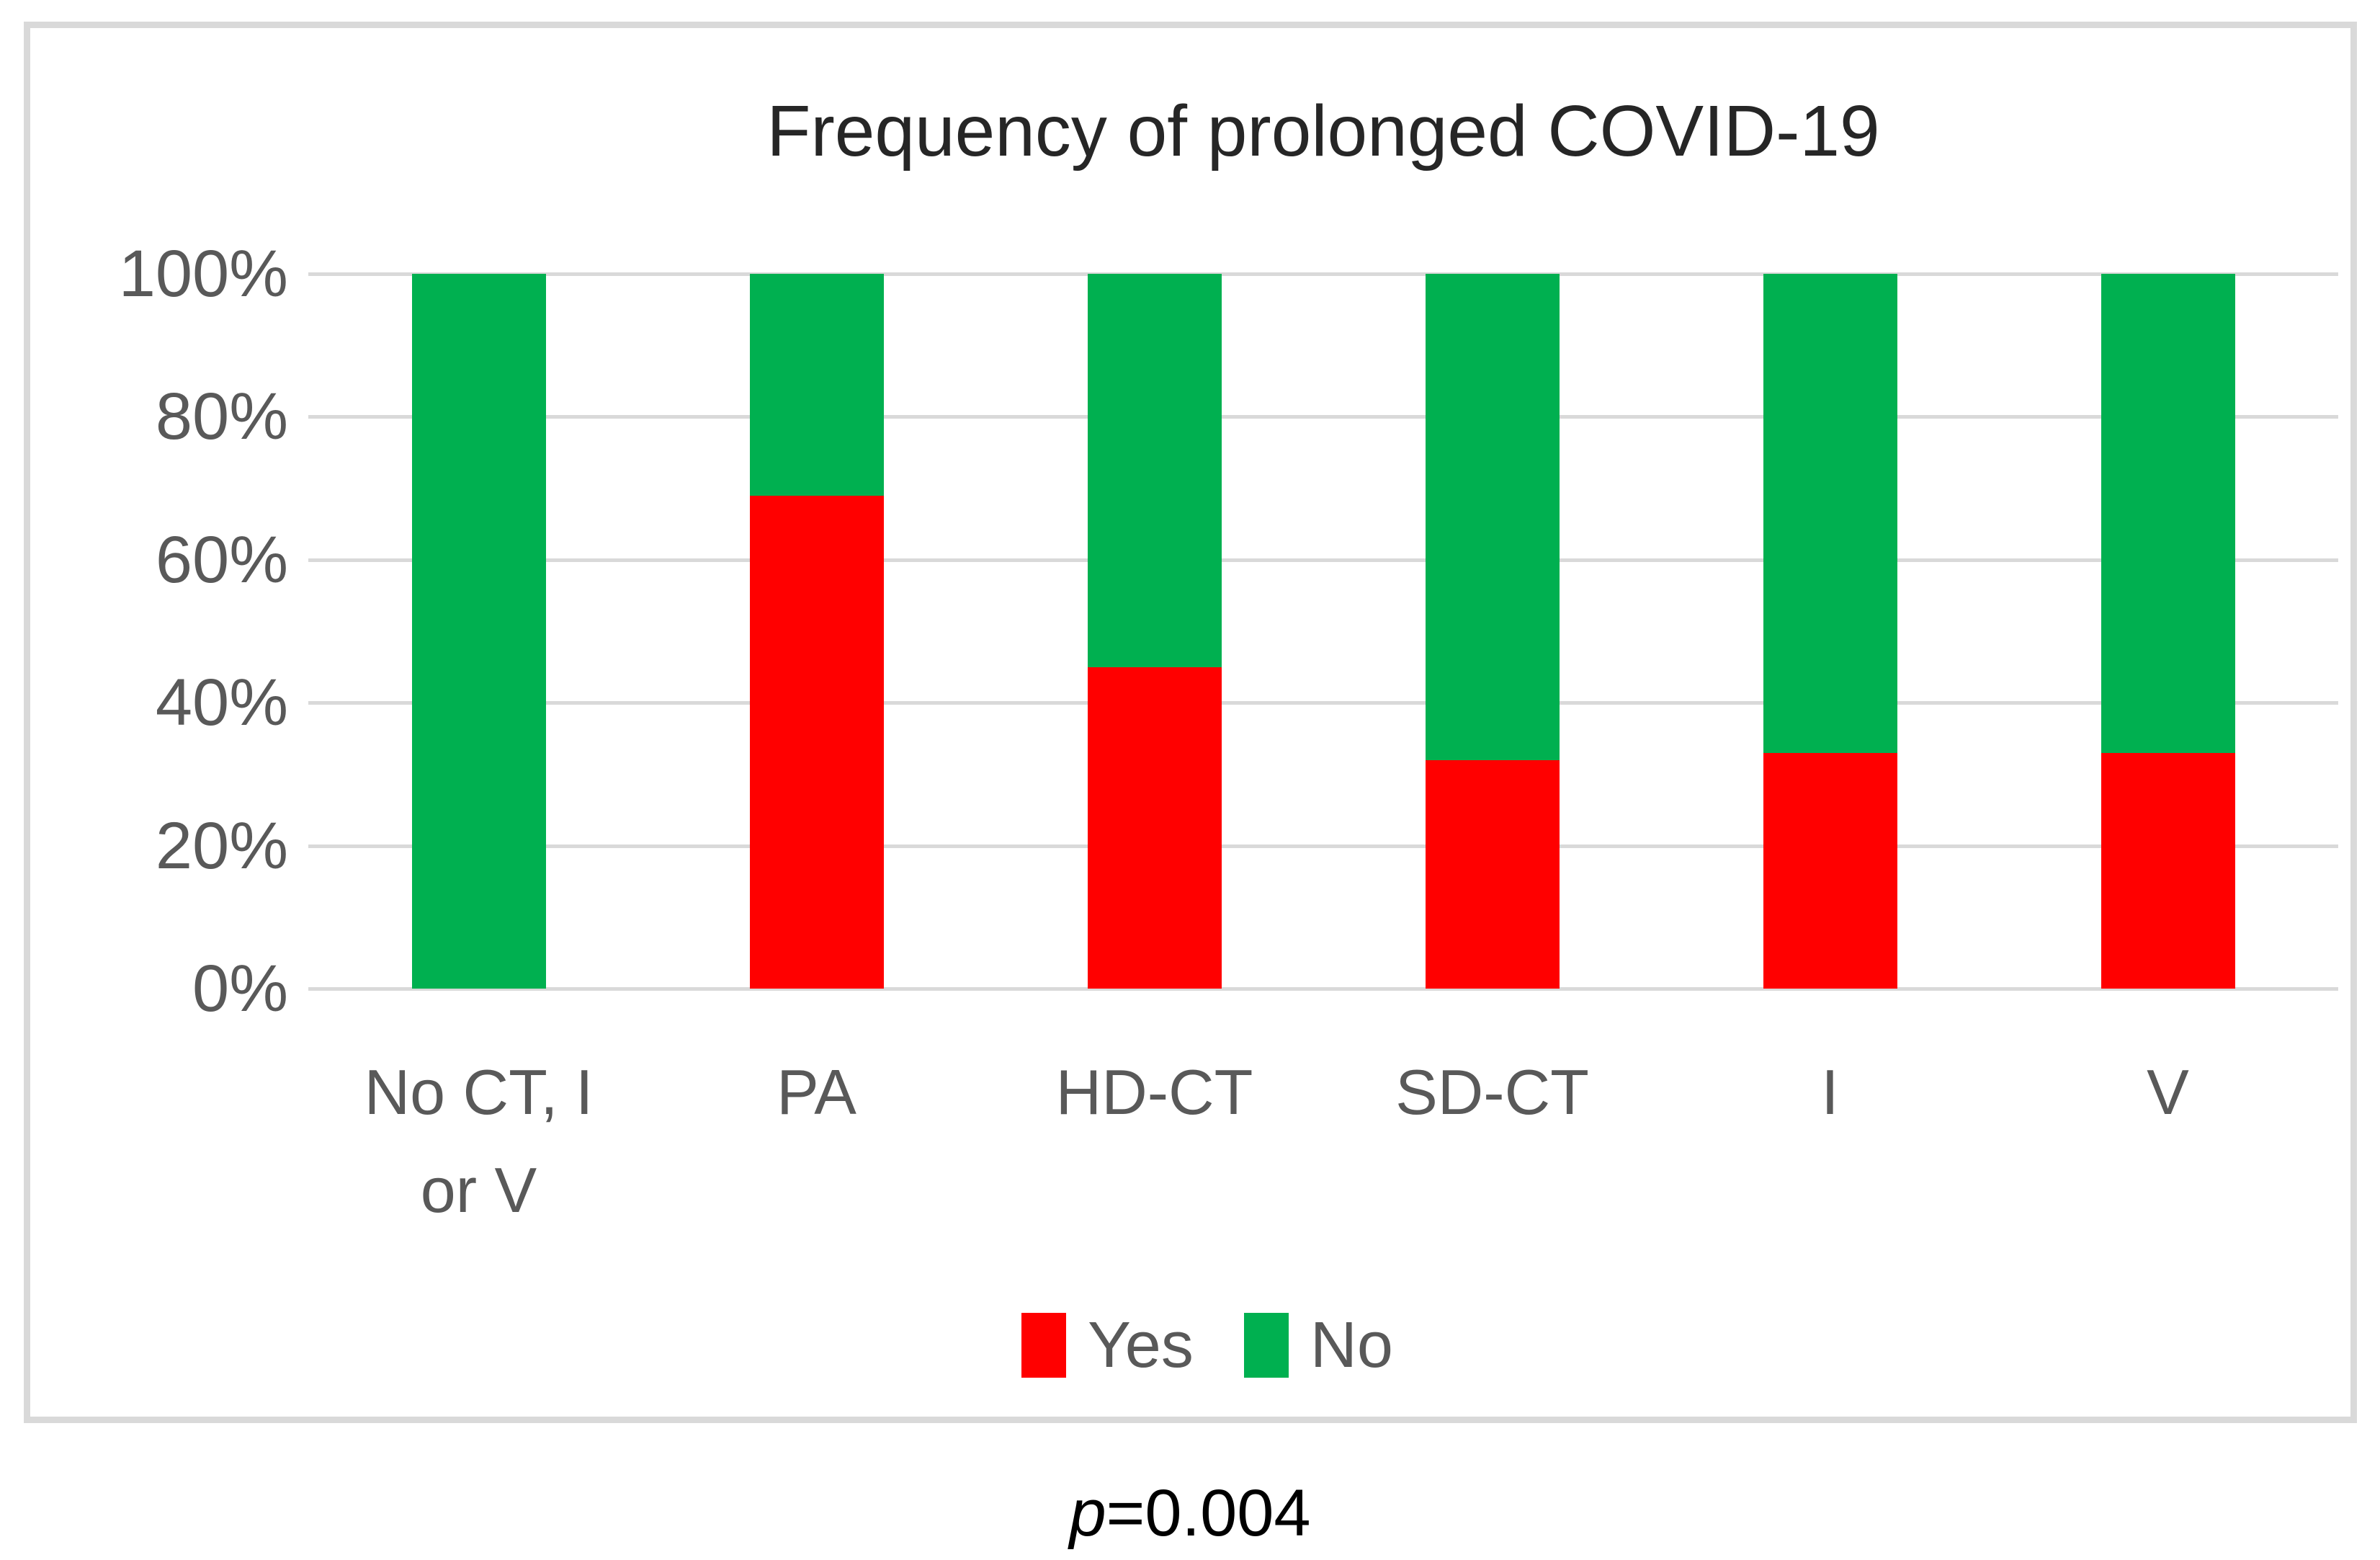 This screenshot has width=2380, height=1560. Describe the element at coordinates (221, 417) in the screenshot. I see `y-tick-label: 80%` at that location.